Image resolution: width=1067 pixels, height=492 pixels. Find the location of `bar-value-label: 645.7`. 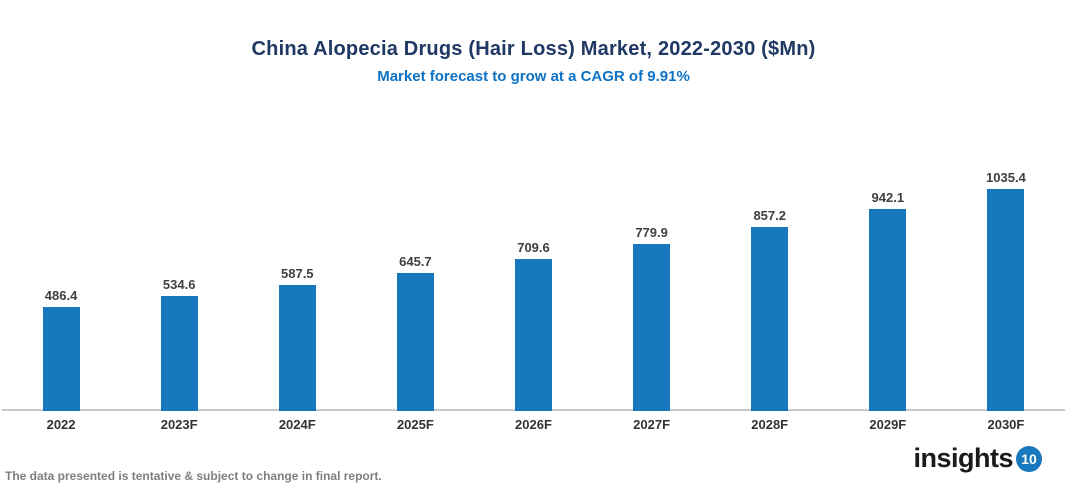

bar-value-label: 645.7 is located at coordinates (415, 261).